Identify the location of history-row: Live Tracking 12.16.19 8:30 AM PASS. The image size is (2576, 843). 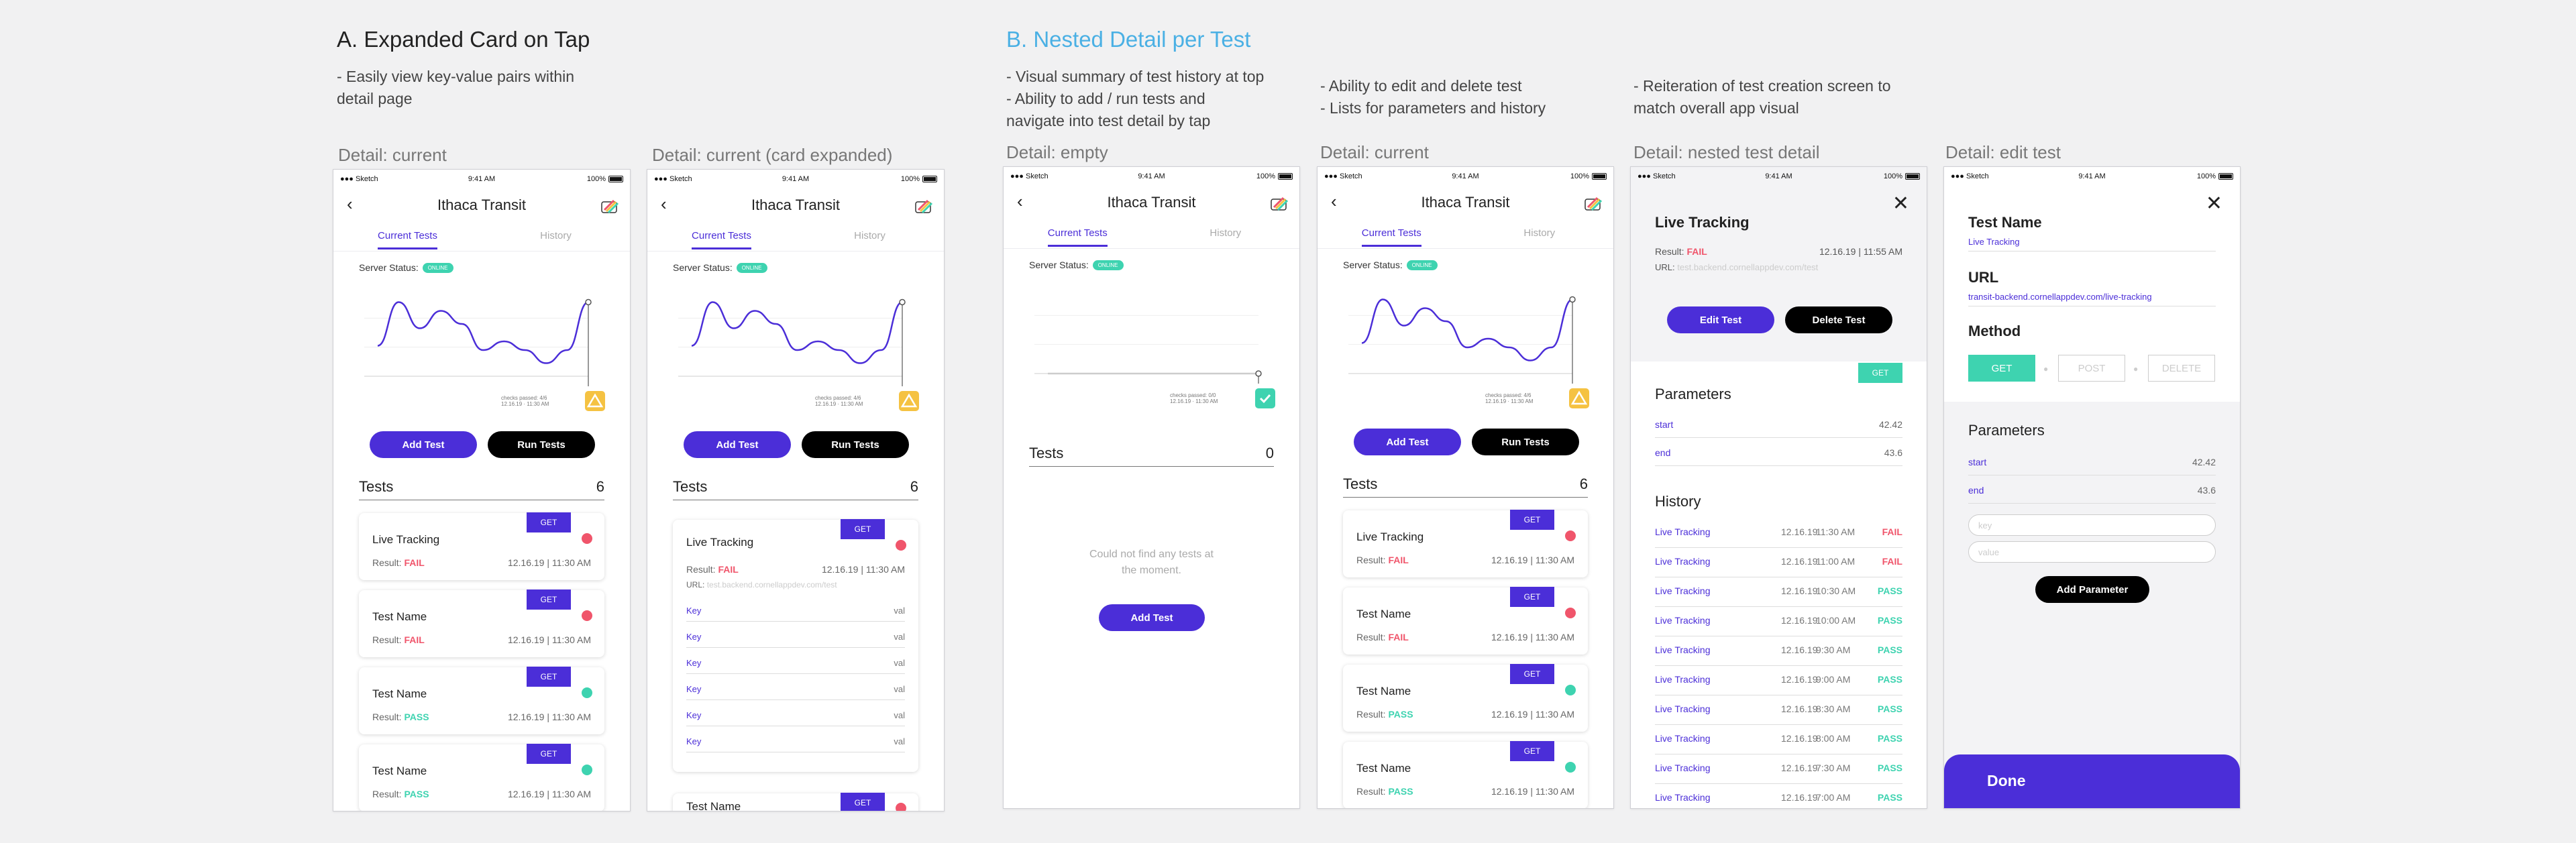
(1778, 710).